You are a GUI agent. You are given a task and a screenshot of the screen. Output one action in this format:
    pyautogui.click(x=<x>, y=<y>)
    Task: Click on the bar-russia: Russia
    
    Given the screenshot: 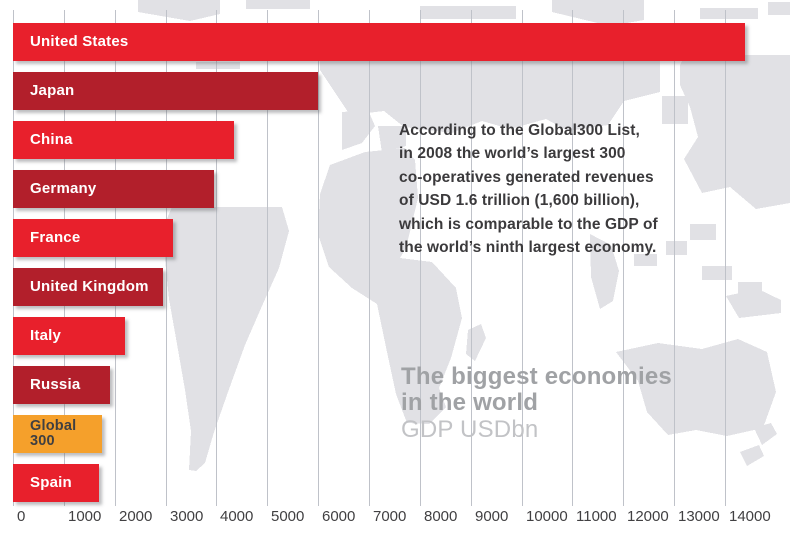 What is the action you would take?
    pyautogui.click(x=61, y=385)
    